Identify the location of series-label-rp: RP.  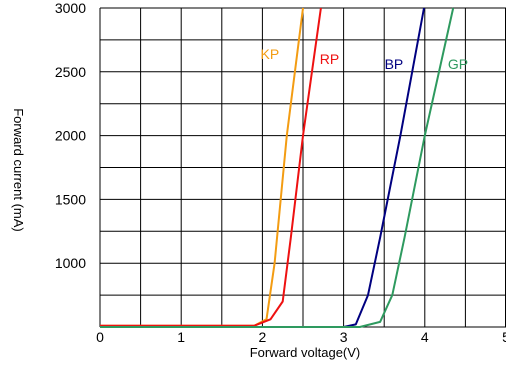
(329, 59).